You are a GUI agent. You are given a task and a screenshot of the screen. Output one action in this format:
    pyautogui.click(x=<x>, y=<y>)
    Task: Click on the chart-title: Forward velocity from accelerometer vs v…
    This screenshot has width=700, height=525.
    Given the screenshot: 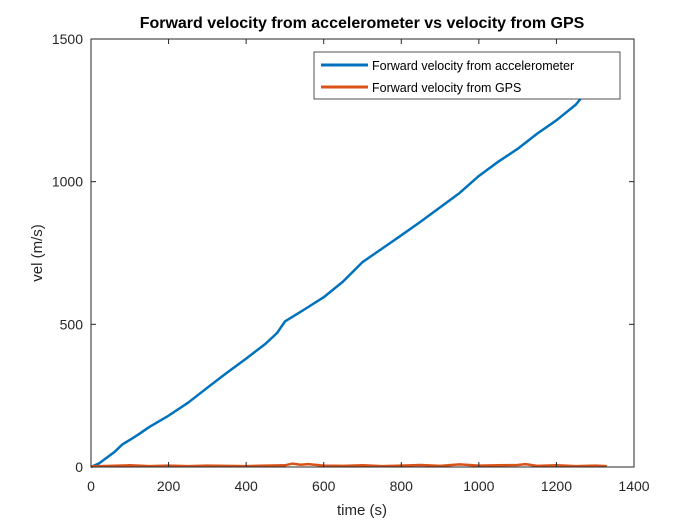 What is the action you would take?
    pyautogui.click(x=362, y=23)
    